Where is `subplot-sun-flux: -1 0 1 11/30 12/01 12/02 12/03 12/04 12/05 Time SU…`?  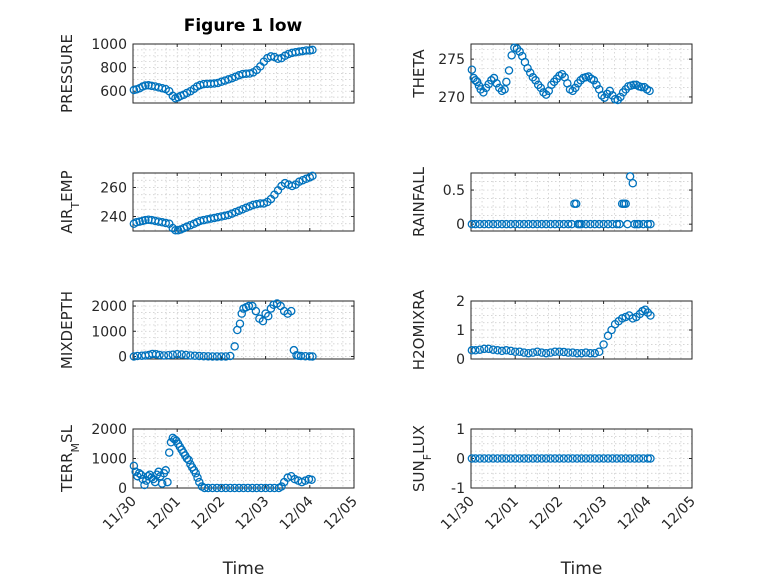
subplot-sun-flux: -1 0 1 11/30 12/01 12/02 12/03 12/04 12/05 Time SU… is located at coordinates (554, 500).